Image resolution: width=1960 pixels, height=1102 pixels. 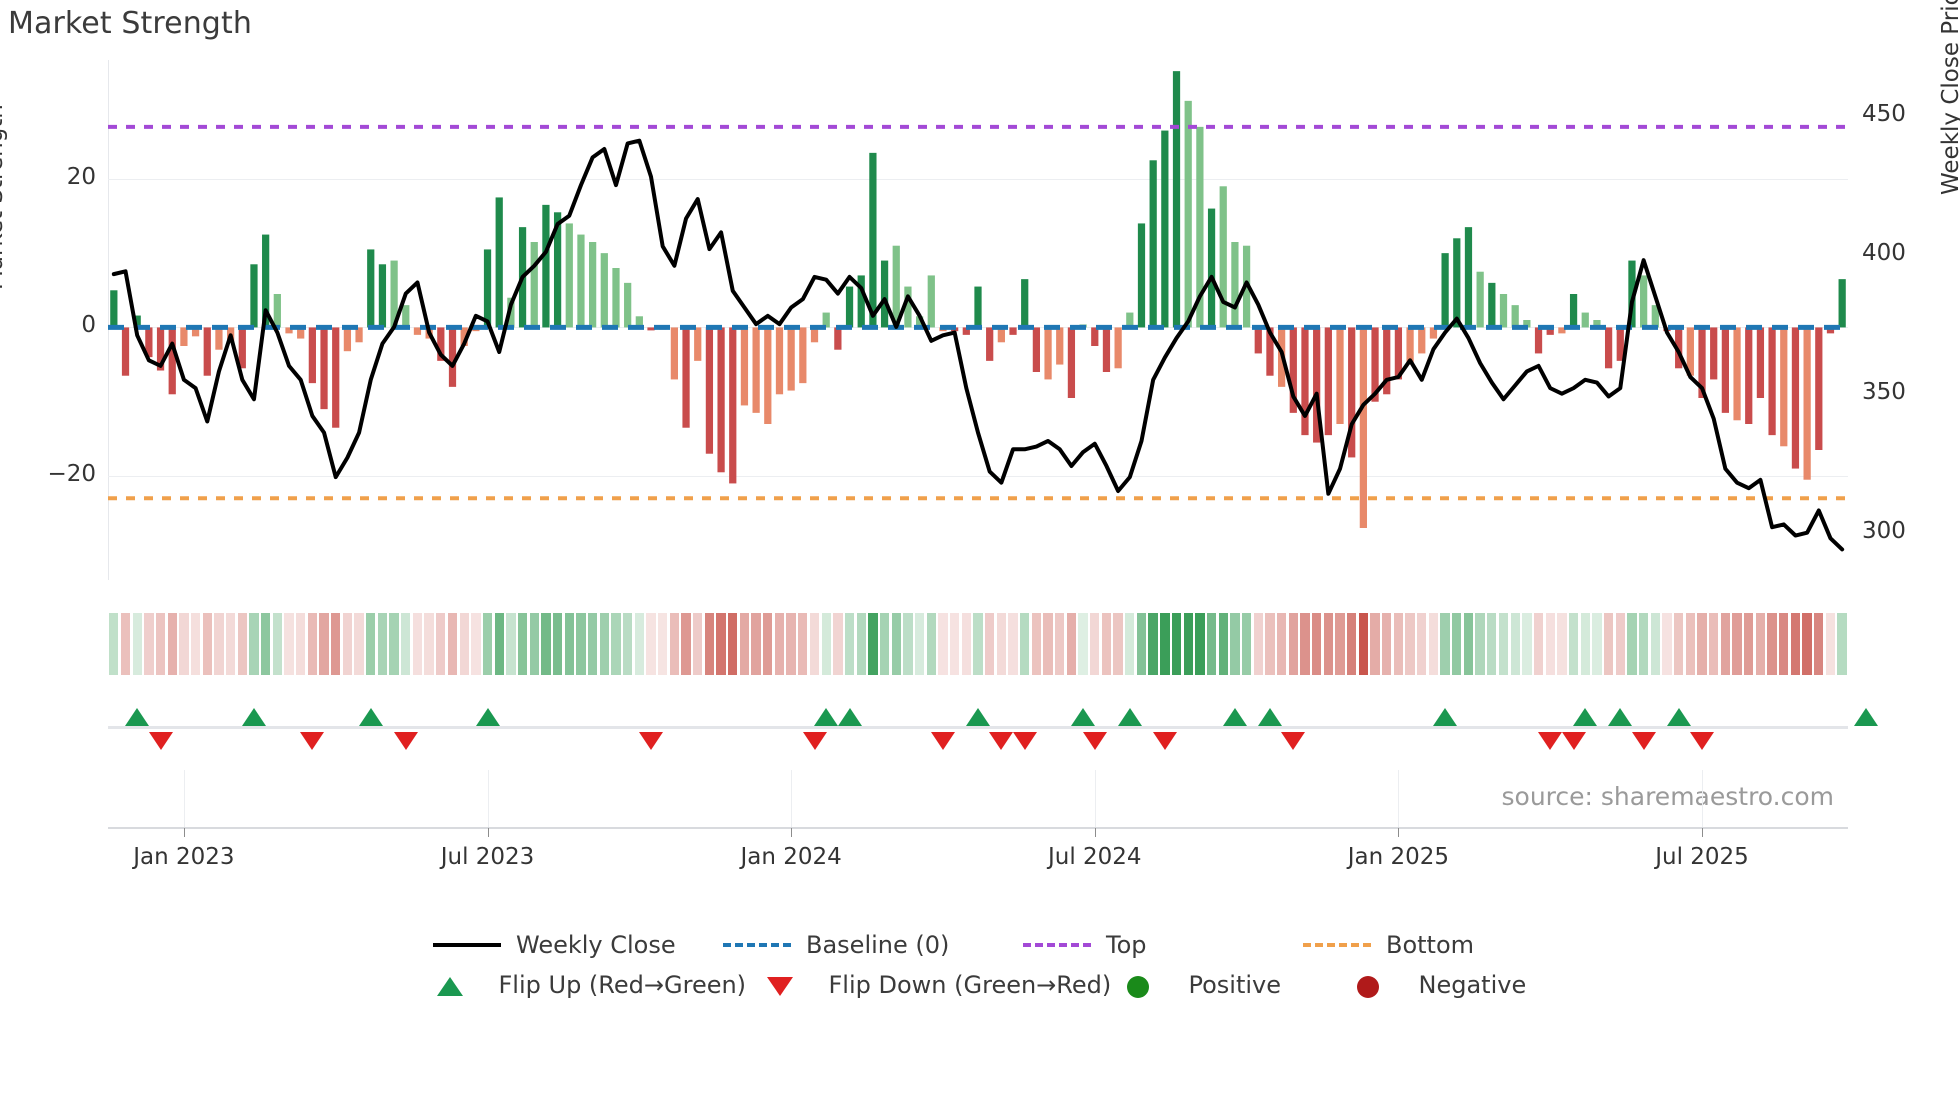 I want to click on legend-item: Weekly Close, so click(x=575, y=945).